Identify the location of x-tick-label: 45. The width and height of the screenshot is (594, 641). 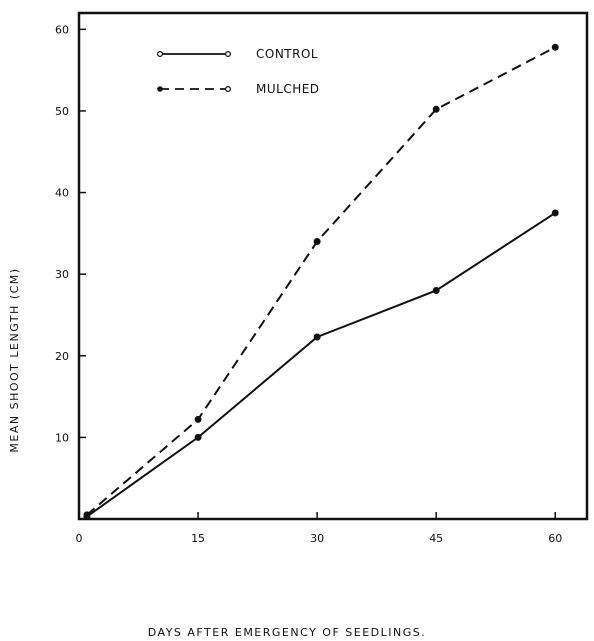
(436, 538).